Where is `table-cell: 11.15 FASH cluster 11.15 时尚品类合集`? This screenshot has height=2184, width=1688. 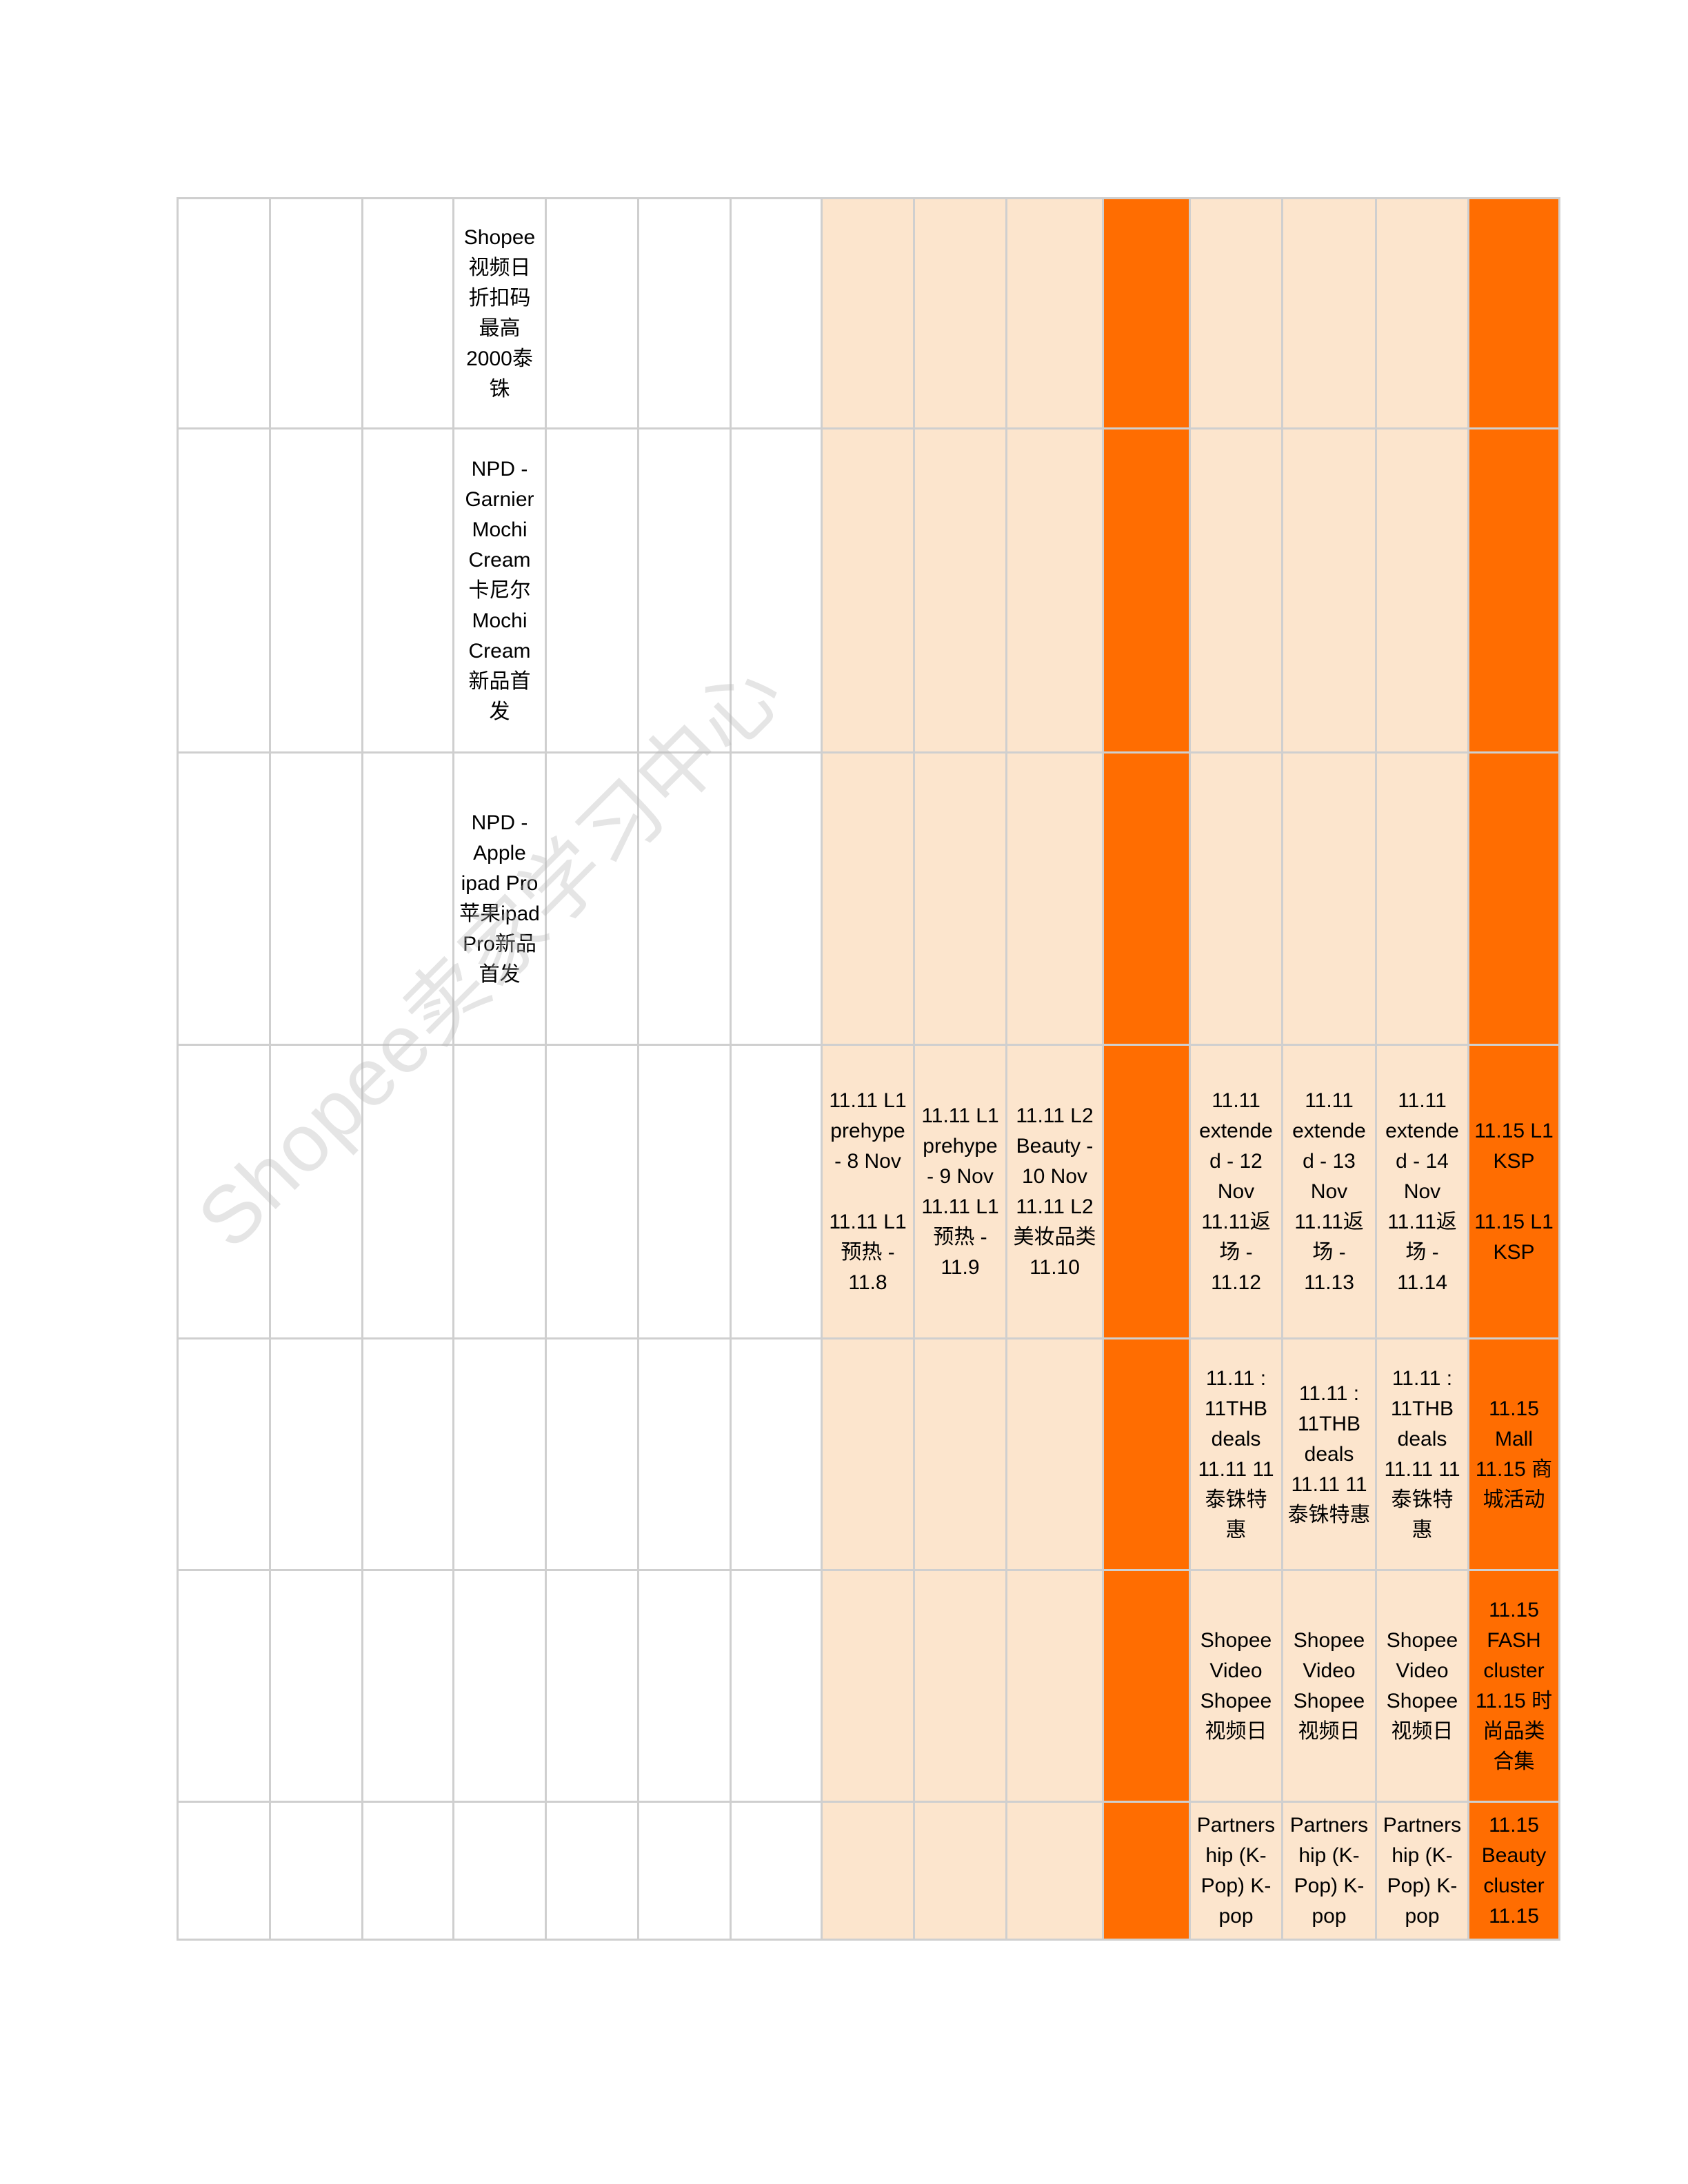
table-cell: 11.15 FASH cluster 11.15 时尚品类合集 is located at coordinates (1514, 1686).